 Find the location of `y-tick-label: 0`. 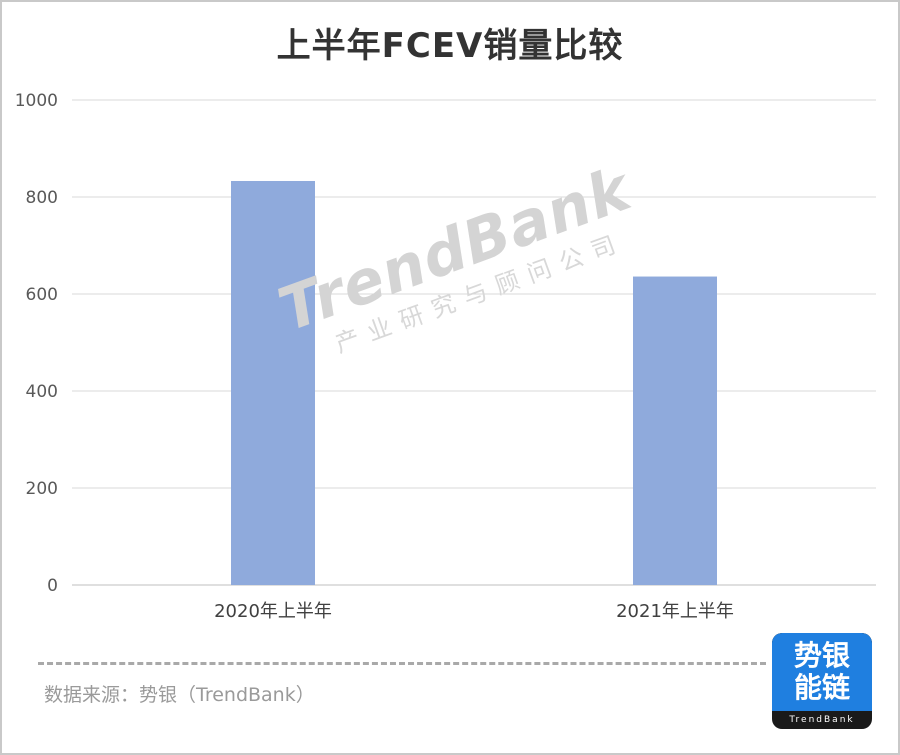

y-tick-label: 0 is located at coordinates (52, 586).